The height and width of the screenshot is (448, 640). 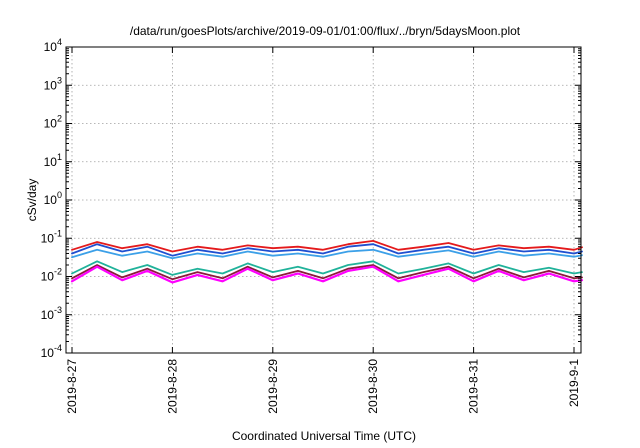 What do you see at coordinates (51, 351) in the screenshot?
I see `y-tick-label: 10⁻⁴` at bounding box center [51, 351].